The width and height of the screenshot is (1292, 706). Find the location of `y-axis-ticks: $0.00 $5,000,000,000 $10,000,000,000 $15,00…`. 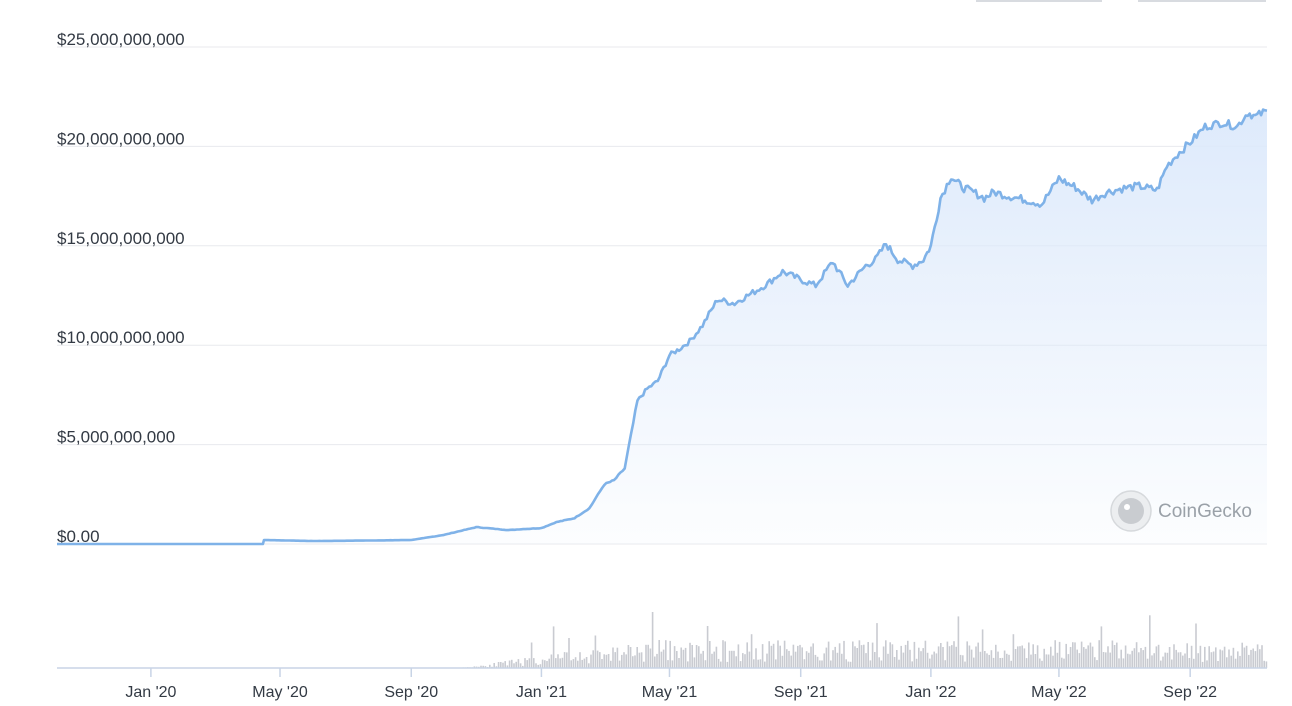

y-axis-ticks: $0.00 $5,000,000,000 $10,000,000,000 $15,00… is located at coordinates (121, 288).